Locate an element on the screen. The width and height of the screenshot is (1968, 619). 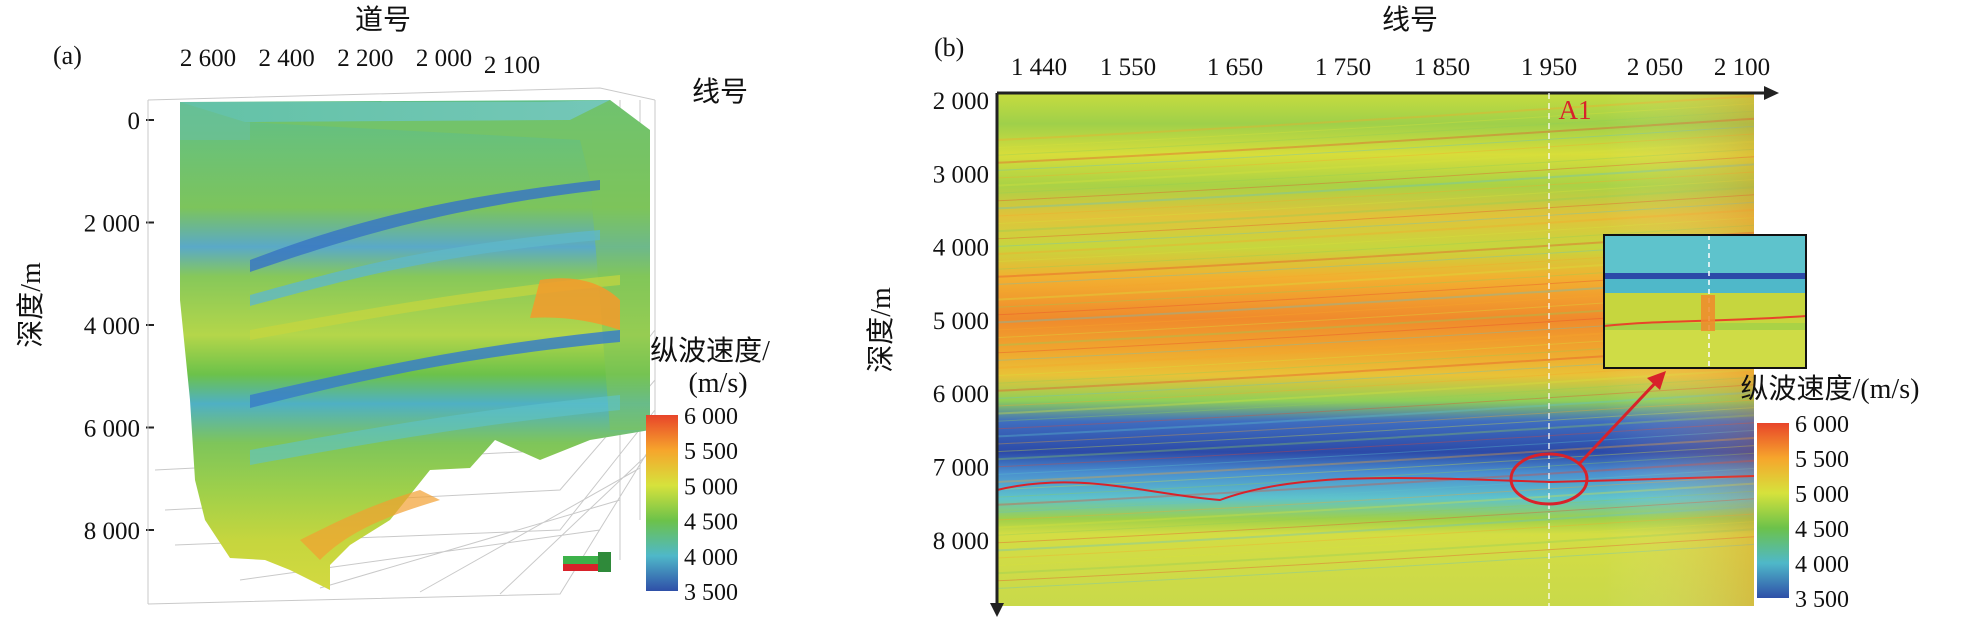
panel-a-depth-tick: 6 000 is located at coordinates (112, 429).